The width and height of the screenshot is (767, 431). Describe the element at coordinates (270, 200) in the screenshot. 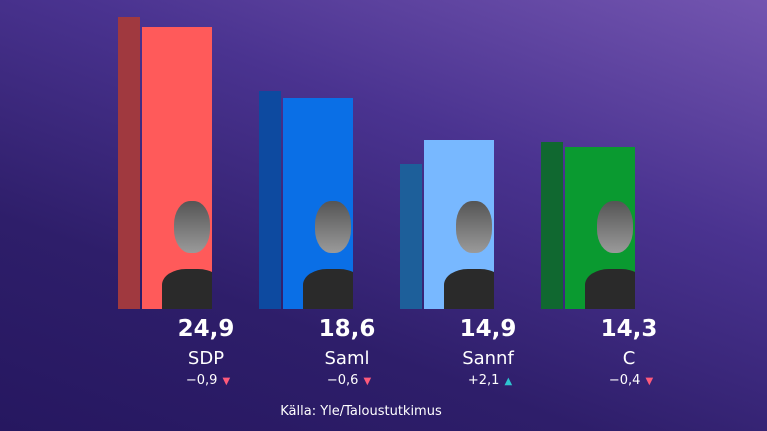

I see `bar-previous-Saml` at that location.